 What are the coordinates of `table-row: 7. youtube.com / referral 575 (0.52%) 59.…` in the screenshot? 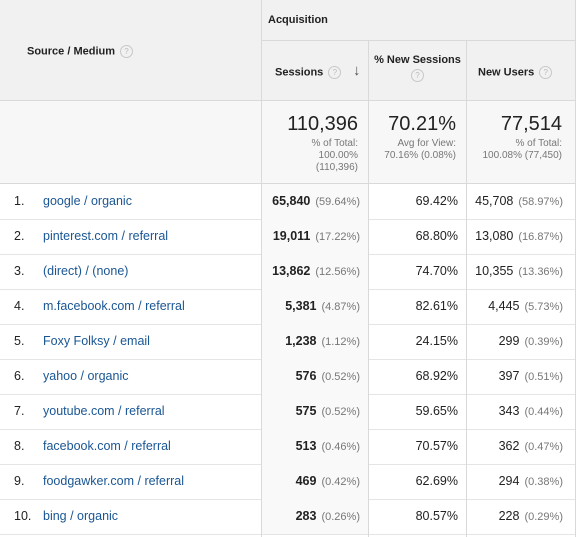 It's located at (288, 412).